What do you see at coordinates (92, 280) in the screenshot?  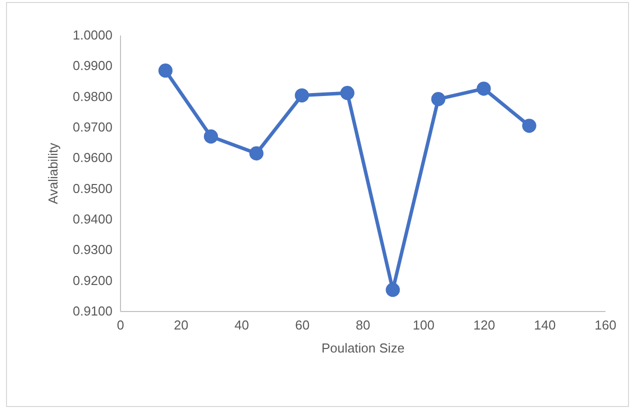 I see `y-tick-label: 0.9200` at bounding box center [92, 280].